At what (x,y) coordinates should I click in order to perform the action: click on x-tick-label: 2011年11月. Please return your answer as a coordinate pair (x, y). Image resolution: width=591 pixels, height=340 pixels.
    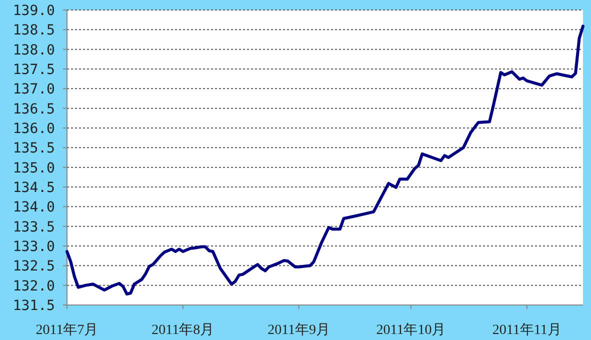
    Looking at the image, I should click on (527, 330).